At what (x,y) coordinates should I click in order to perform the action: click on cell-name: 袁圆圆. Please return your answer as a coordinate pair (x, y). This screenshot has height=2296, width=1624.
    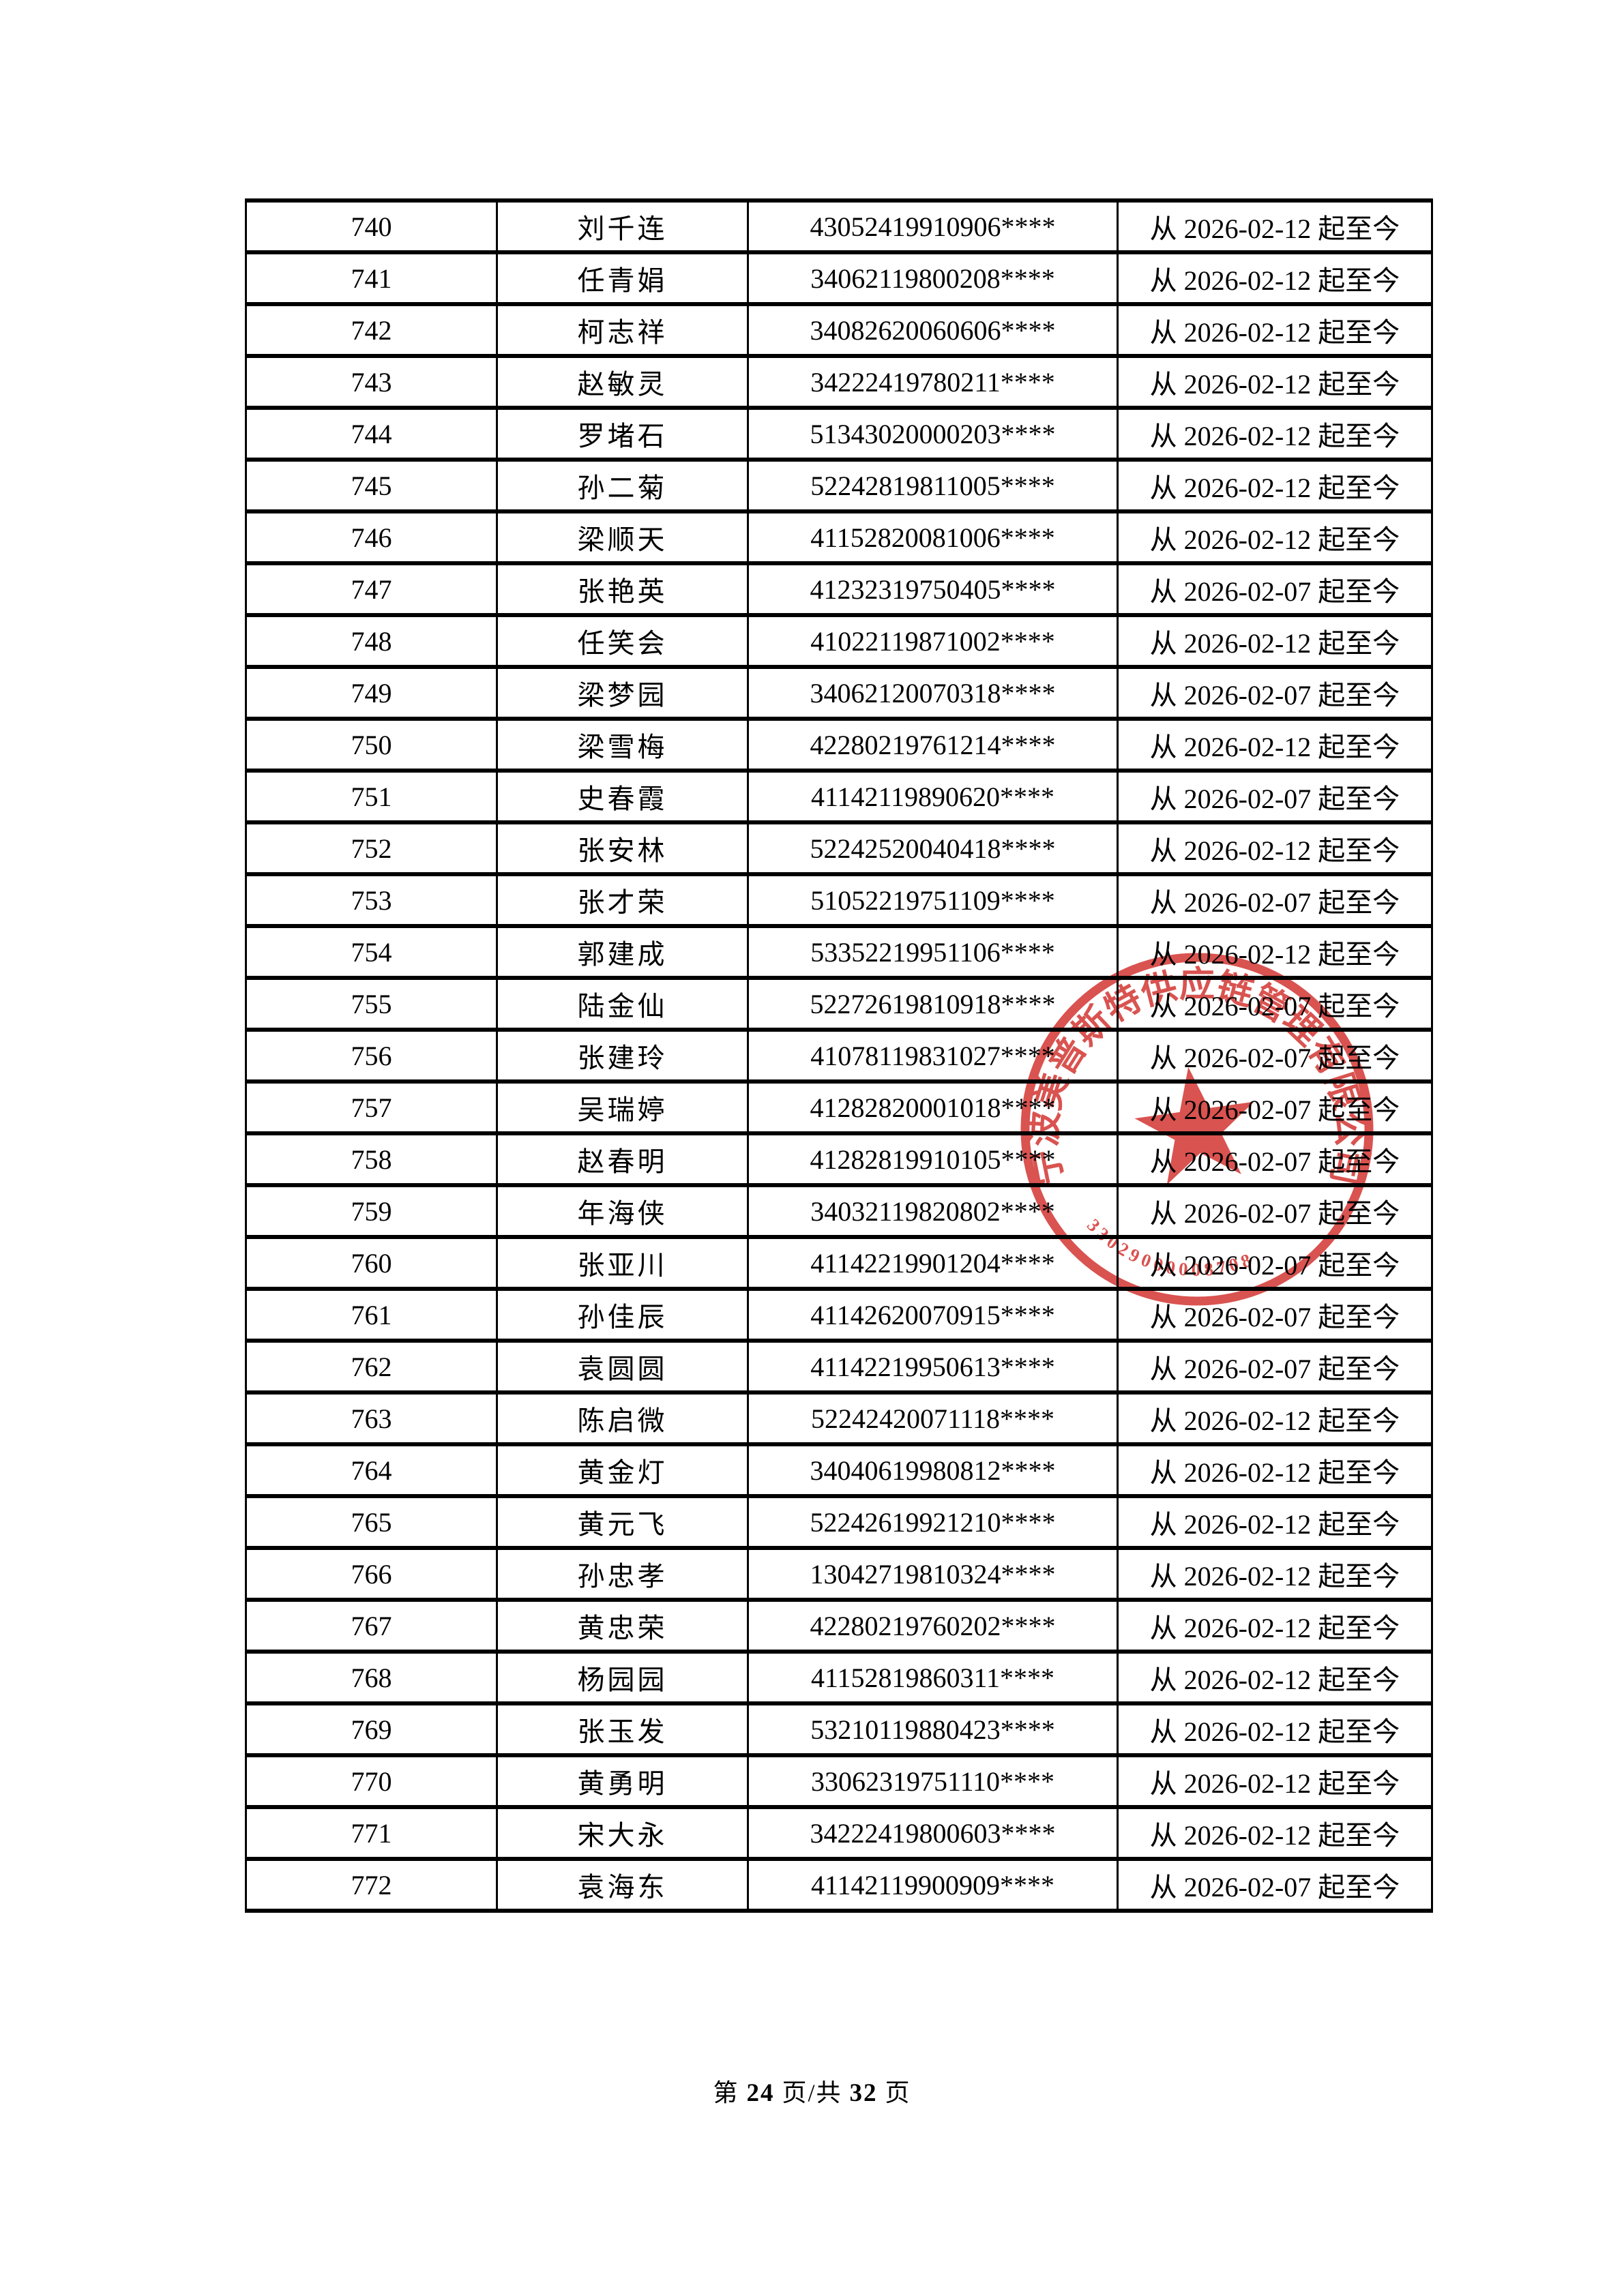
    Looking at the image, I should click on (622, 1367).